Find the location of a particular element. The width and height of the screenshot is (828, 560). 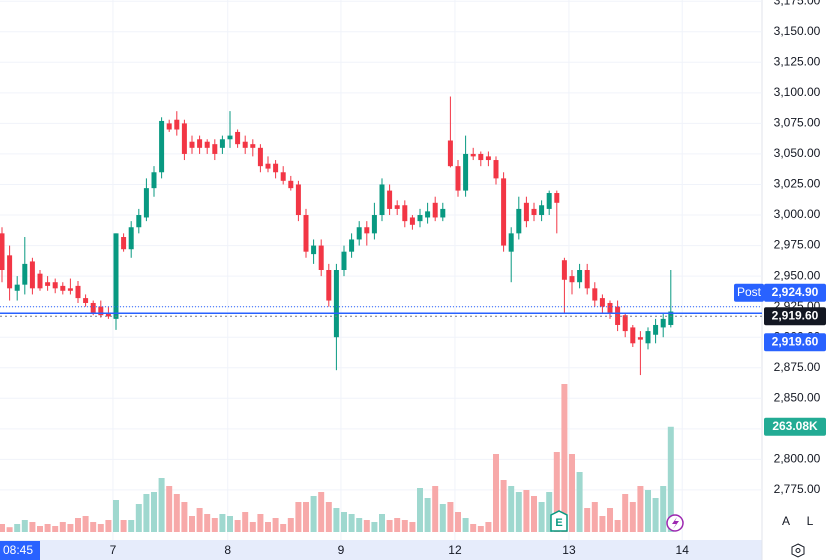

event-icon is located at coordinates (559, 521).